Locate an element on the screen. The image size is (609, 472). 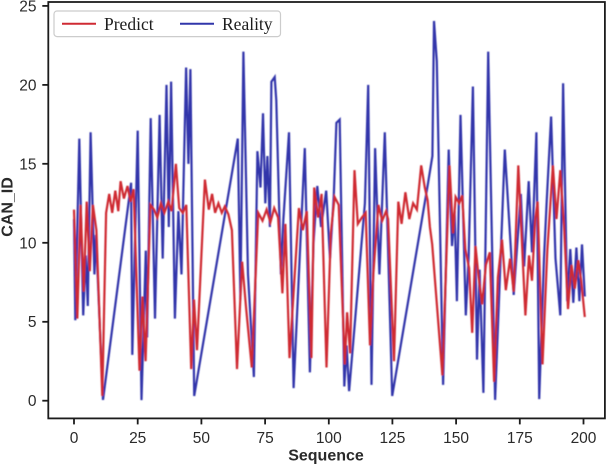
svg-text: CAN_ID is located at coordinates (8, 207).